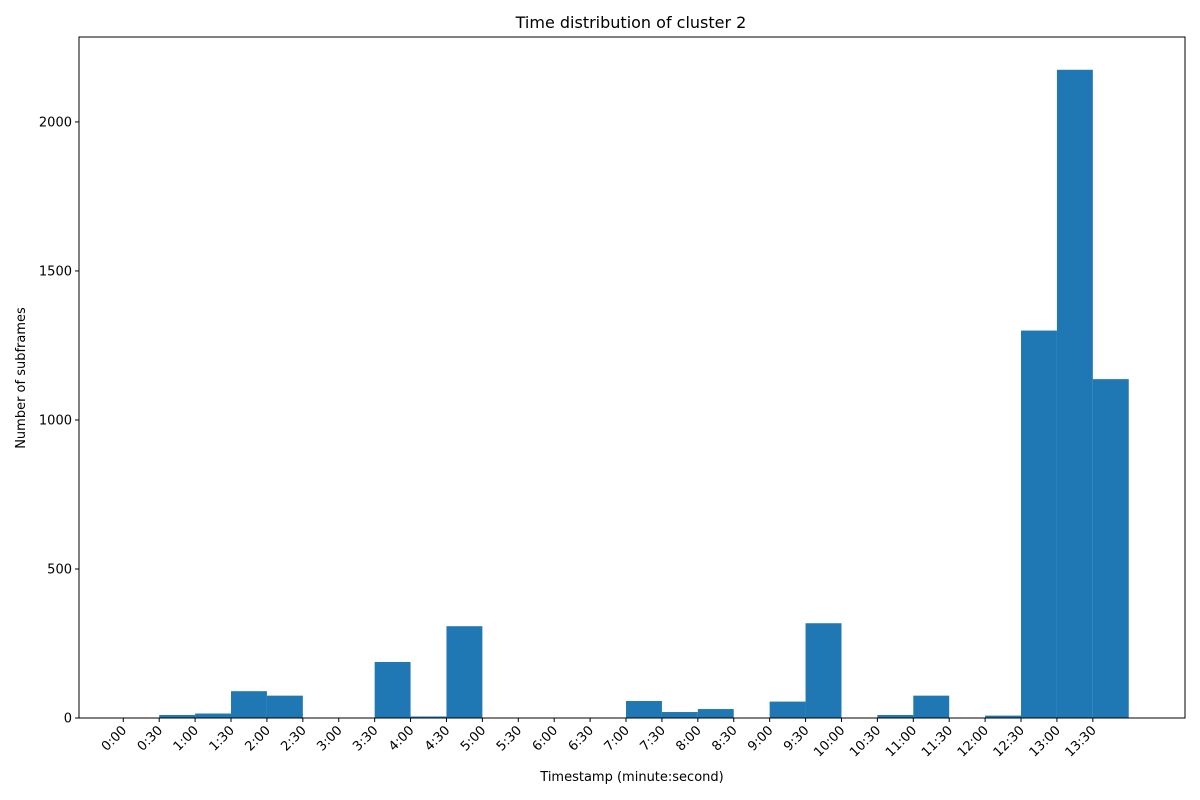 This screenshot has height=800, width=1200. I want to click on x-axis-label: Timestamp (minute:second), so click(631, 777).